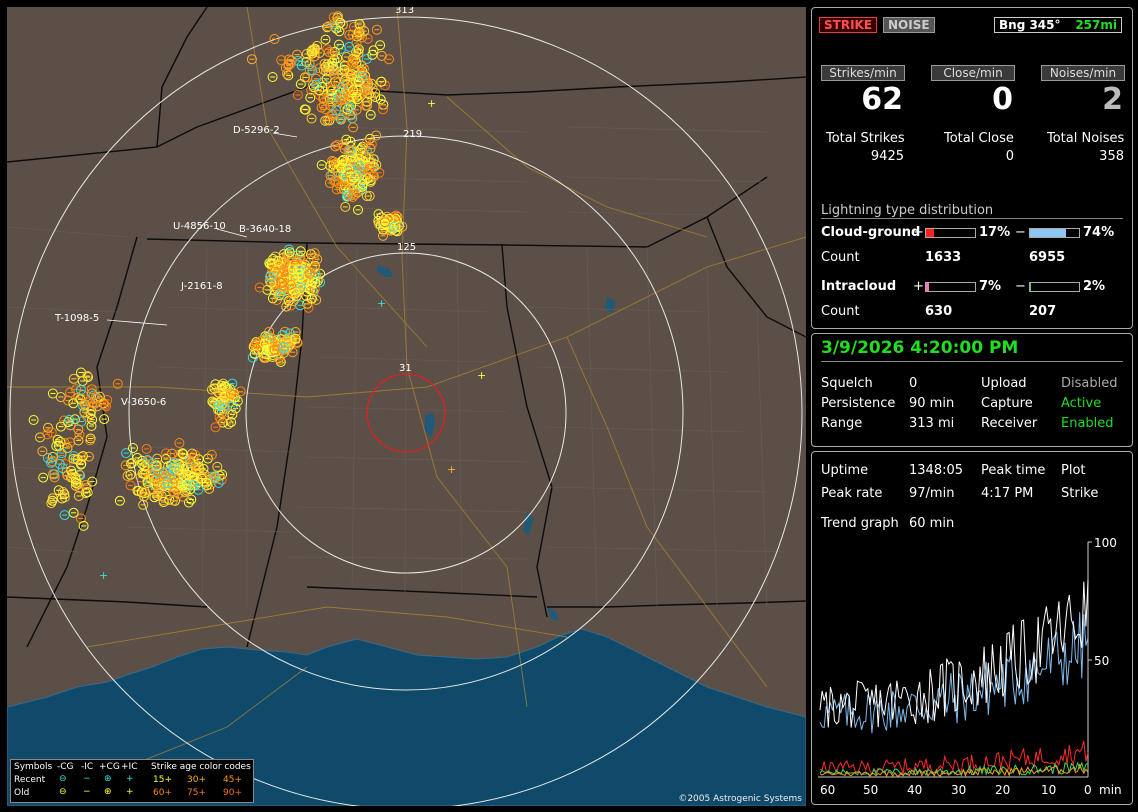  Describe the element at coordinates (936, 470) in the screenshot. I see `uptime-value: 1348:05` at that location.